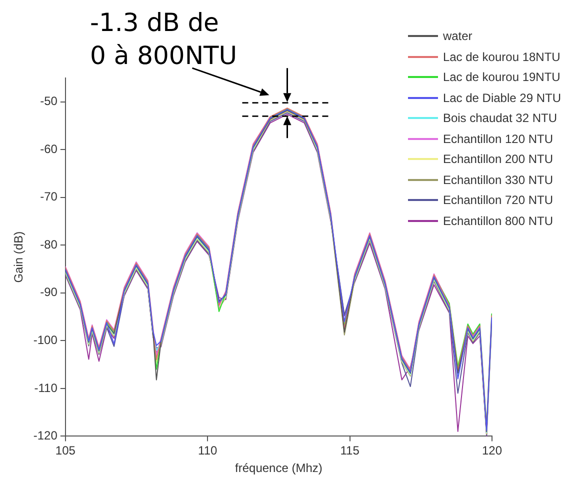 The height and width of the screenshot is (480, 567). What do you see at coordinates (501, 98) in the screenshot?
I see `legend-label: Lac de Diable 29 NTU` at bounding box center [501, 98].